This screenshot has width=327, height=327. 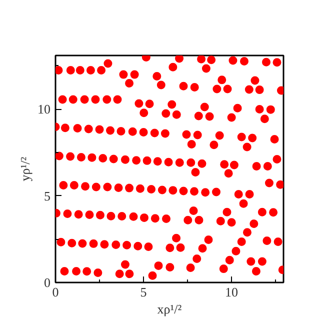 I want to click on x-tick-label: 5, so click(x=143, y=292).